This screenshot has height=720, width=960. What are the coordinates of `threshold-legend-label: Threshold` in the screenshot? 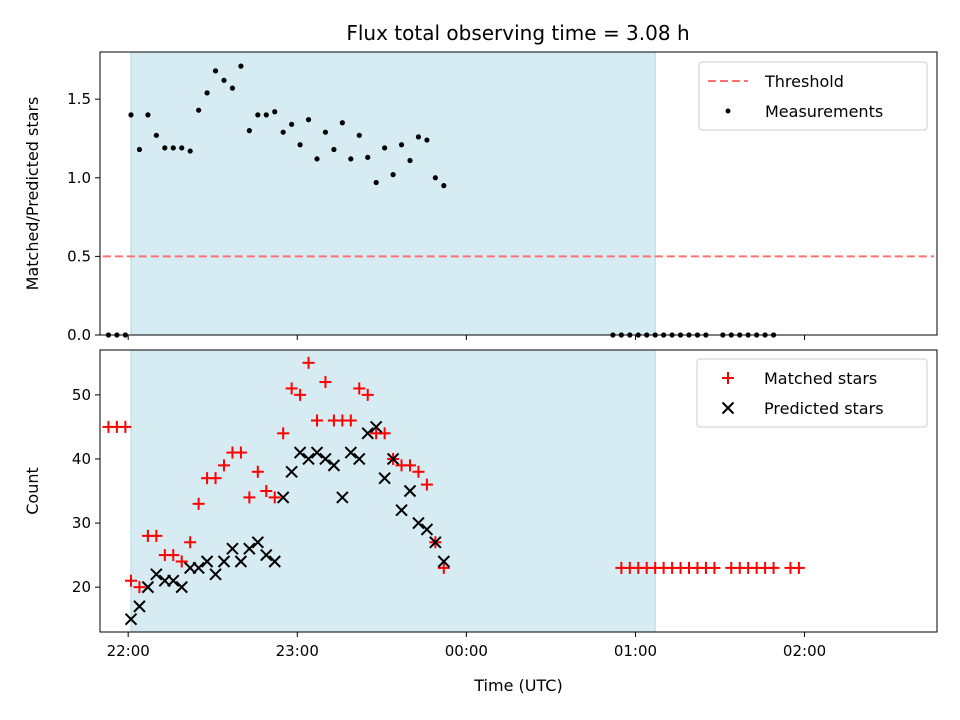 It's located at (804, 81).